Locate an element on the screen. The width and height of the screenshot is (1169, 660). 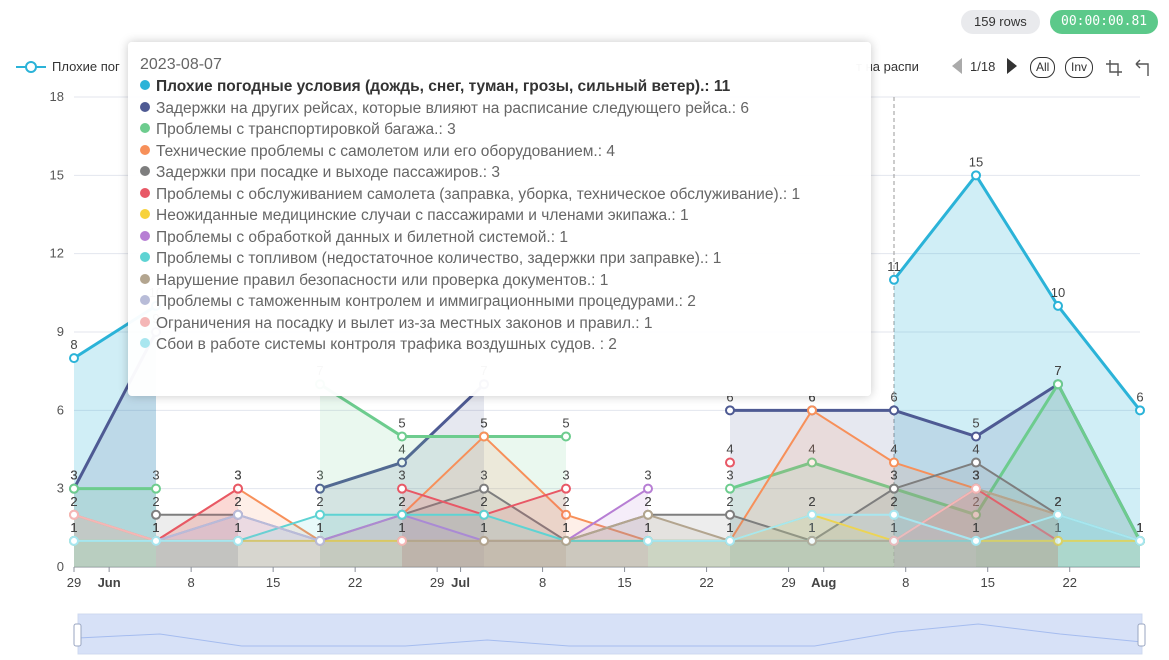
tooltip-row: Проблемы с транспортировкой багажа.: 3 is located at coordinates (298, 130).